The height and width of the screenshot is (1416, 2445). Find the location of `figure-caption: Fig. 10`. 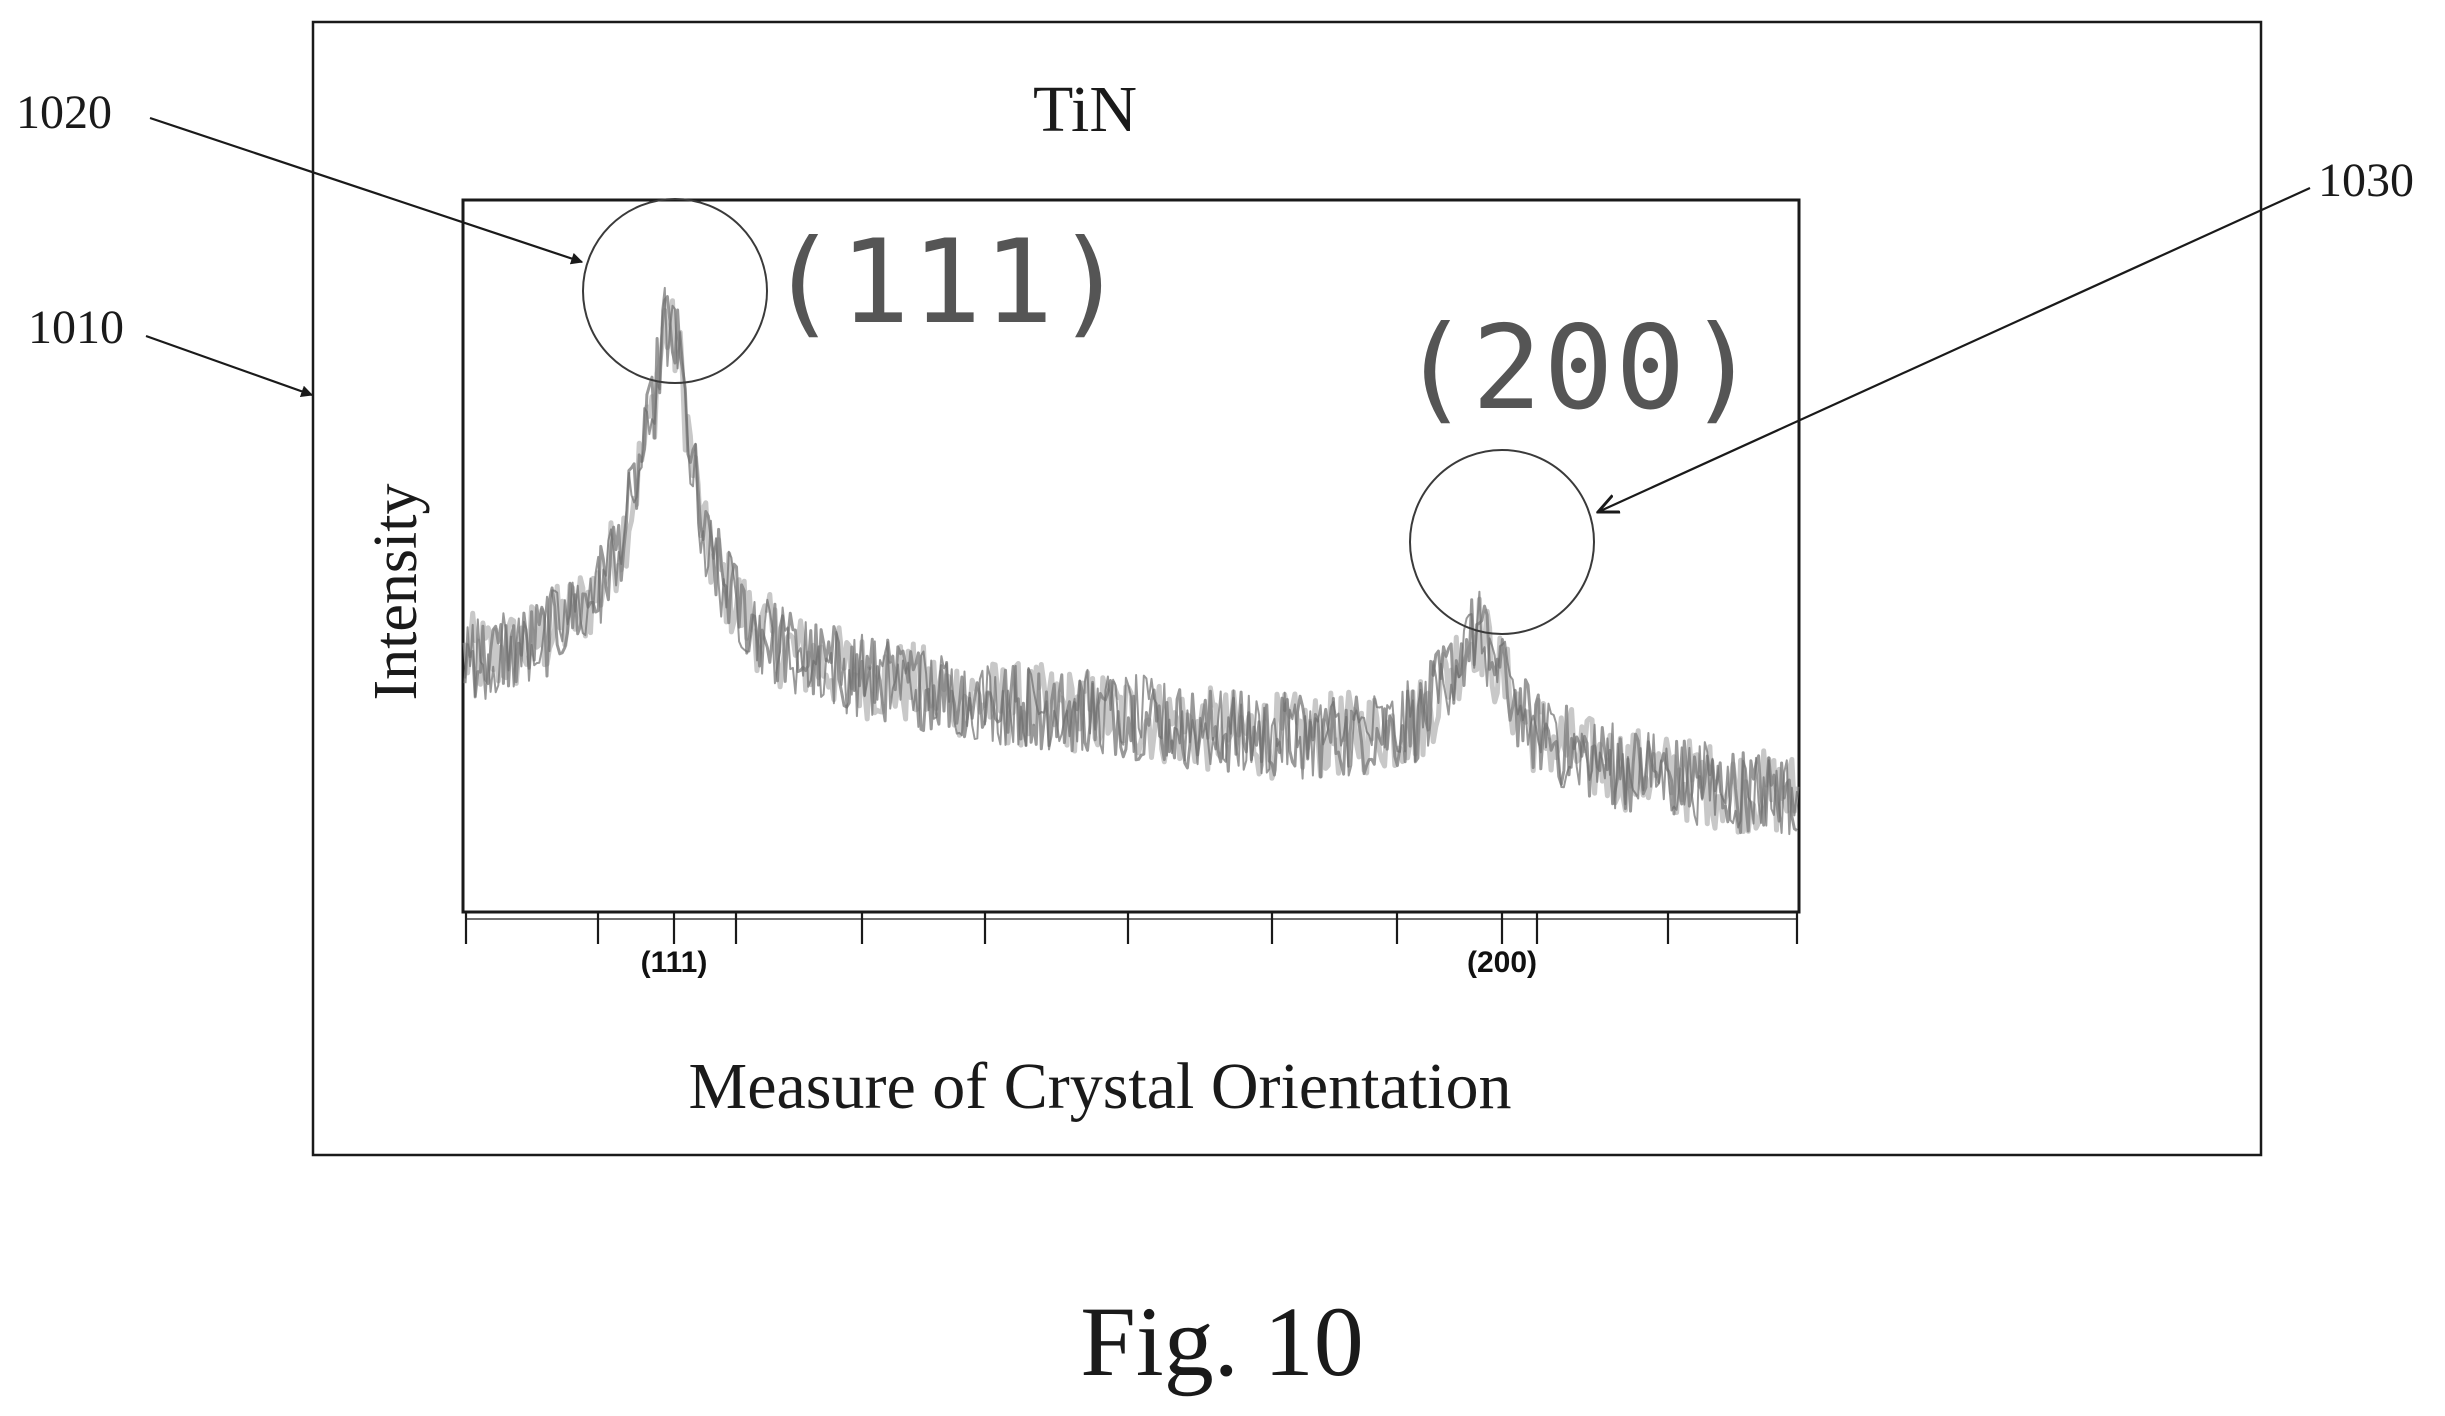

figure-caption: Fig. 10 is located at coordinates (1221, 1341).